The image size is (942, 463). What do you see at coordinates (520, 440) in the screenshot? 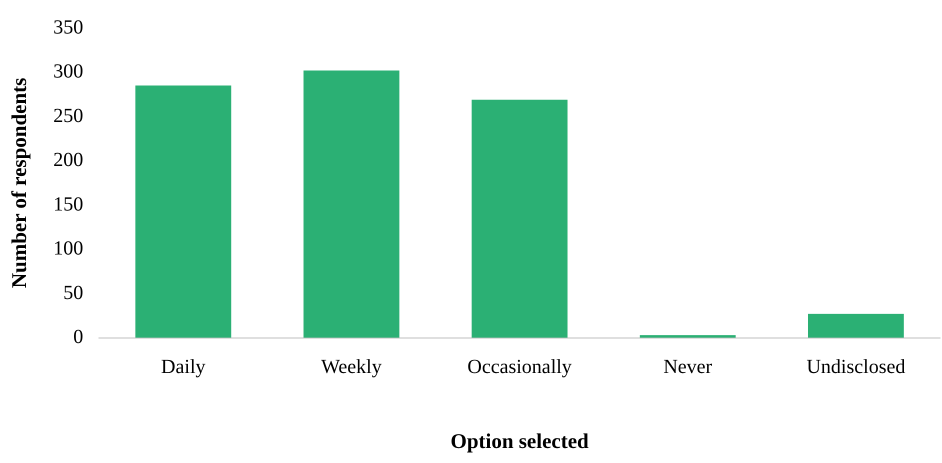
I see `x-axis-title: Option selected` at bounding box center [520, 440].